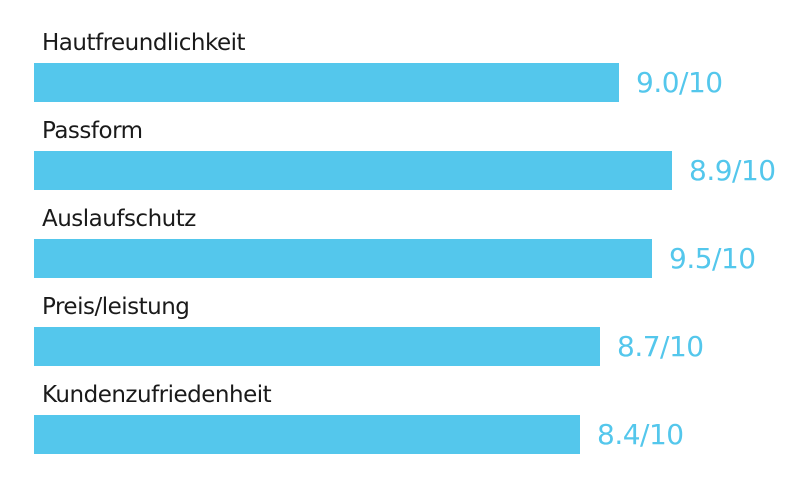 The width and height of the screenshot is (800, 500). Describe the element at coordinates (119, 219) in the screenshot. I see `category-label: Auslaufschutz` at that location.